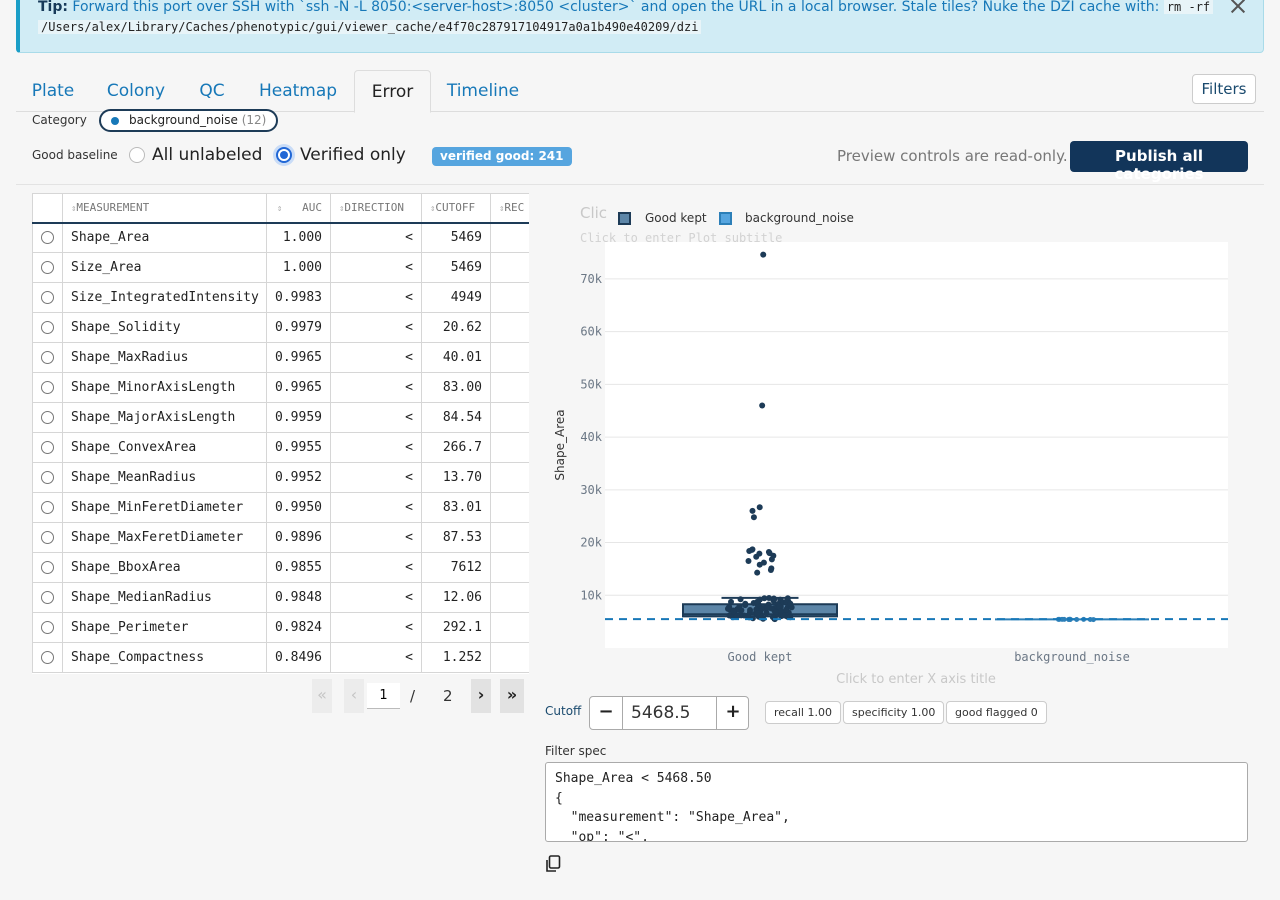 This screenshot has width=1280, height=900. Describe the element at coordinates (512, 696) in the screenshot. I see `last-page-button: »` at that location.